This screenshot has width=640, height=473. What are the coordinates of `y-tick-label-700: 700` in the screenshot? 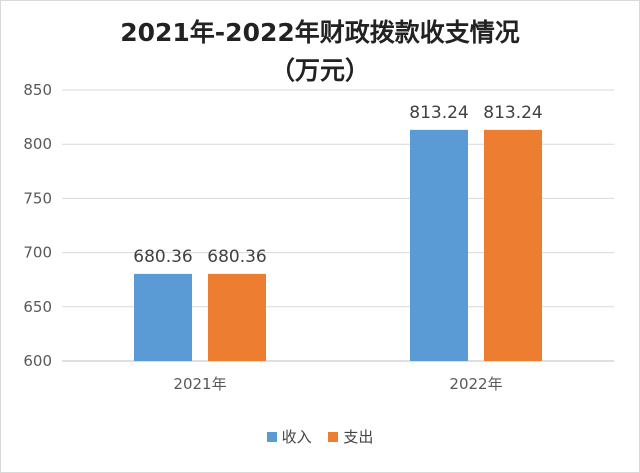 It's located at (37, 253).